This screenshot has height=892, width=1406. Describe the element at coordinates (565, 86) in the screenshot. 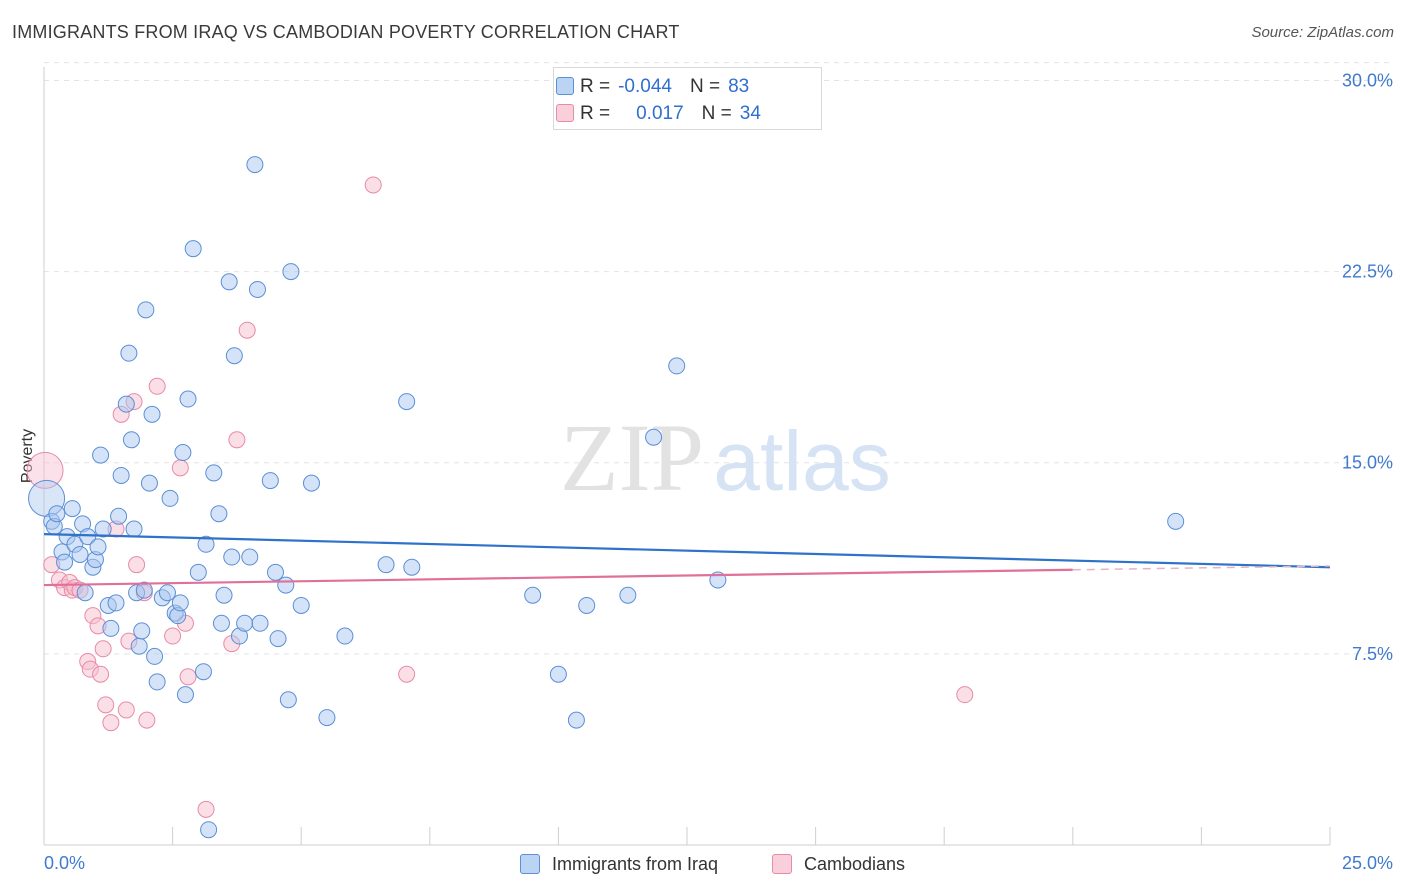

I see `legend-swatch-iraq` at that location.